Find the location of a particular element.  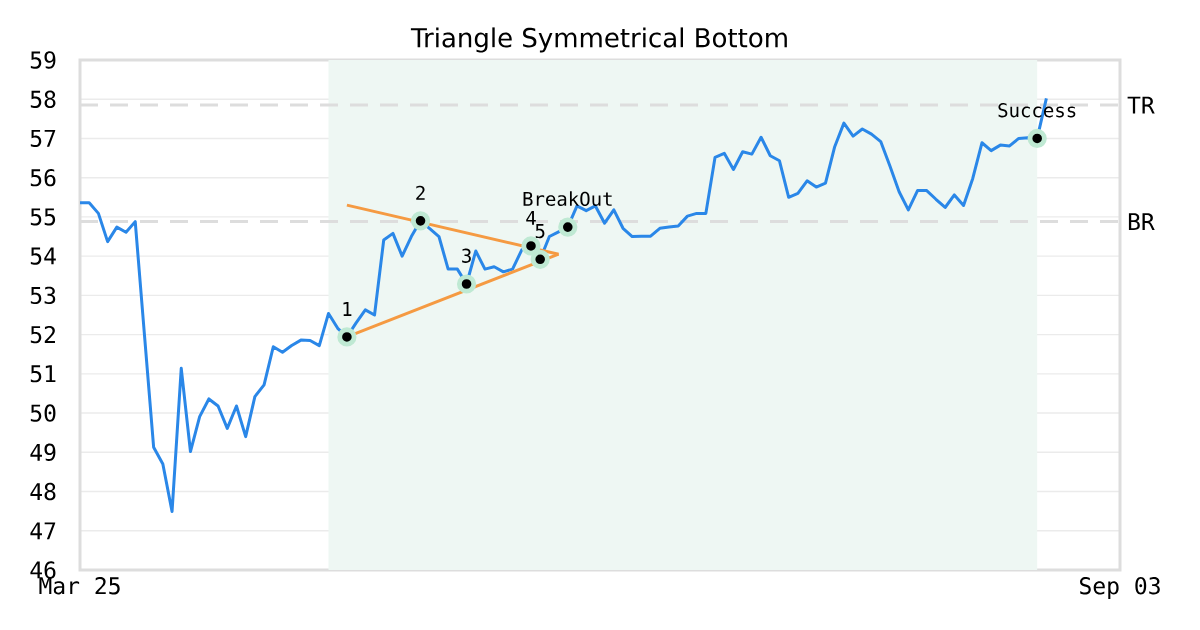

annotation: 2 is located at coordinates (420, 192).